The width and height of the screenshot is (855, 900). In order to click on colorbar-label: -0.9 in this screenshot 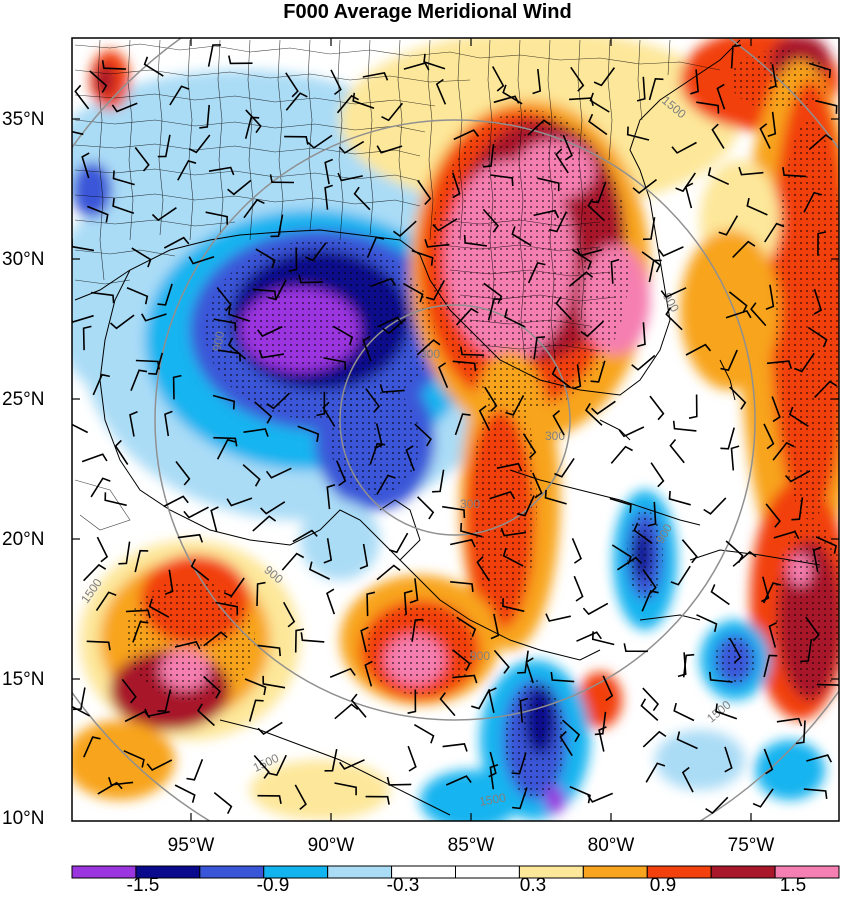, I will do `click(273, 885)`.